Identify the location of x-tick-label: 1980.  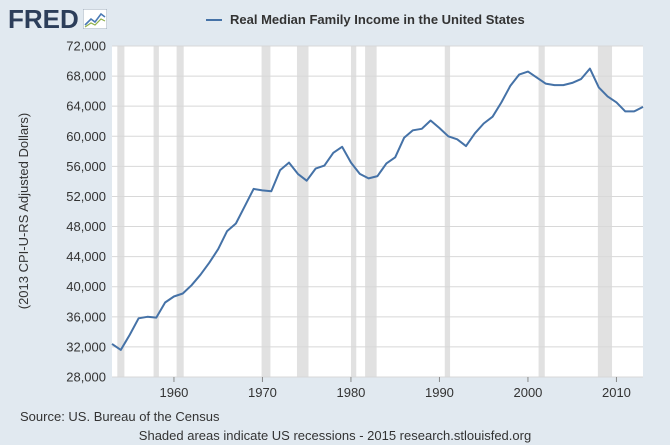
(350, 392).